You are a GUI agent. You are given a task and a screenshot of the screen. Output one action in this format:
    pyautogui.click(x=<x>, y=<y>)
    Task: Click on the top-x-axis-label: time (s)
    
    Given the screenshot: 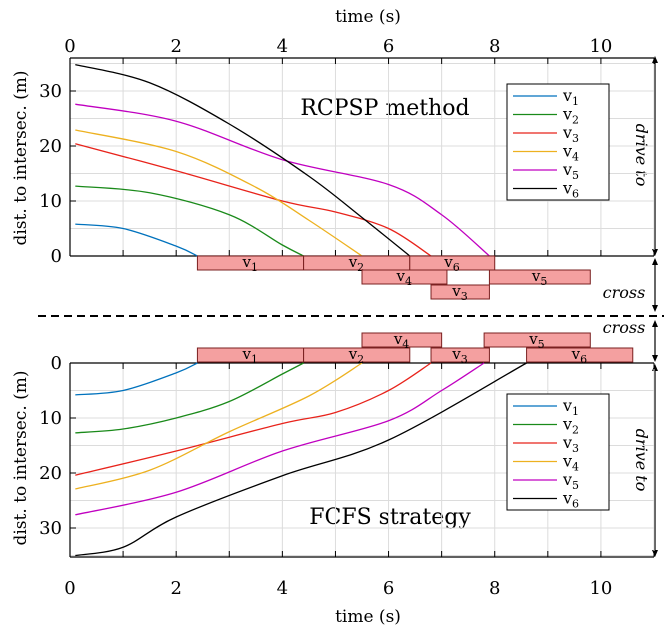 What is the action you would take?
    pyautogui.click(x=368, y=17)
    